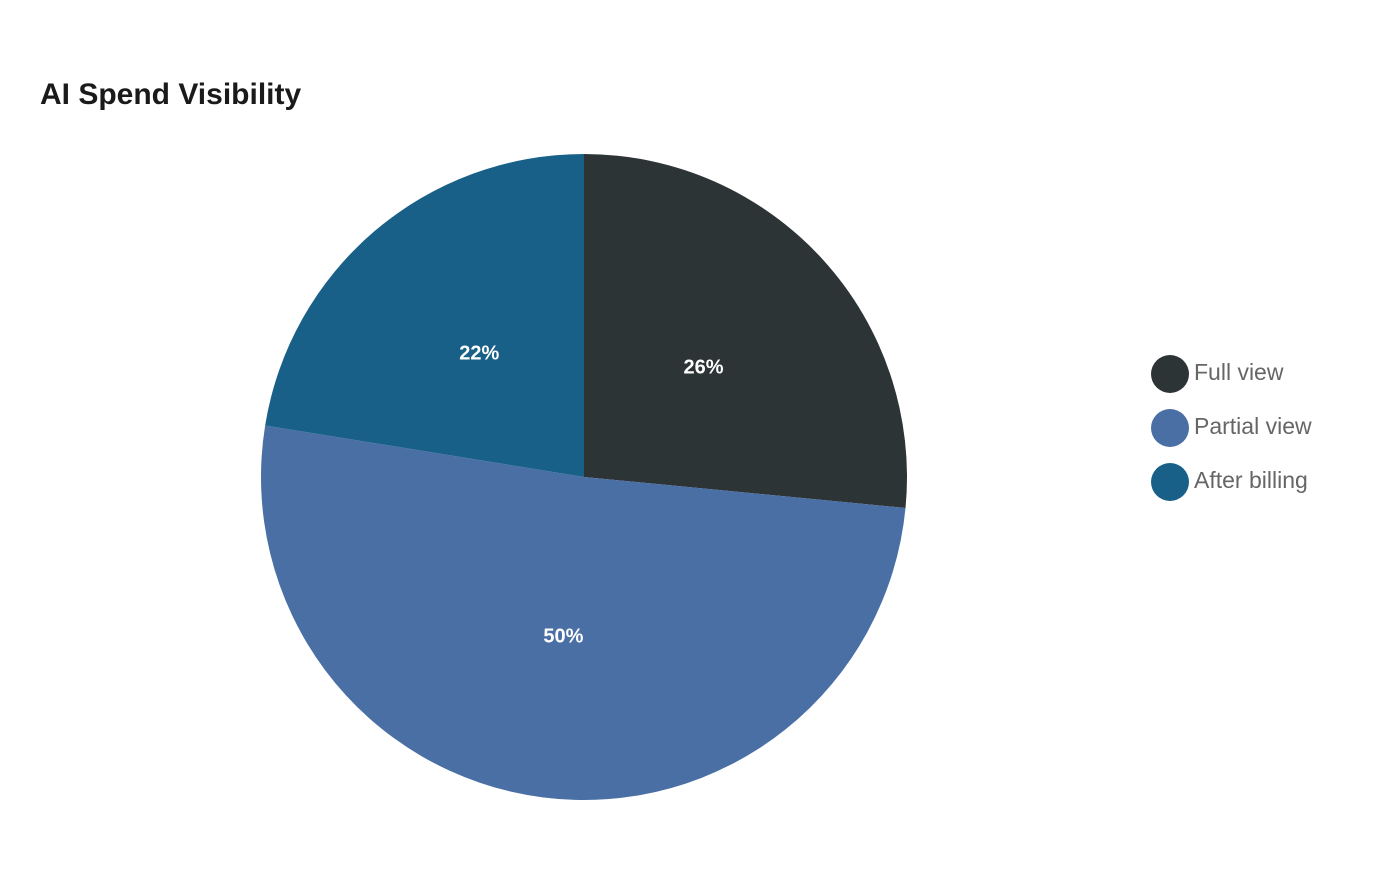  I want to click on legend-label: Partial view, so click(1253, 426).